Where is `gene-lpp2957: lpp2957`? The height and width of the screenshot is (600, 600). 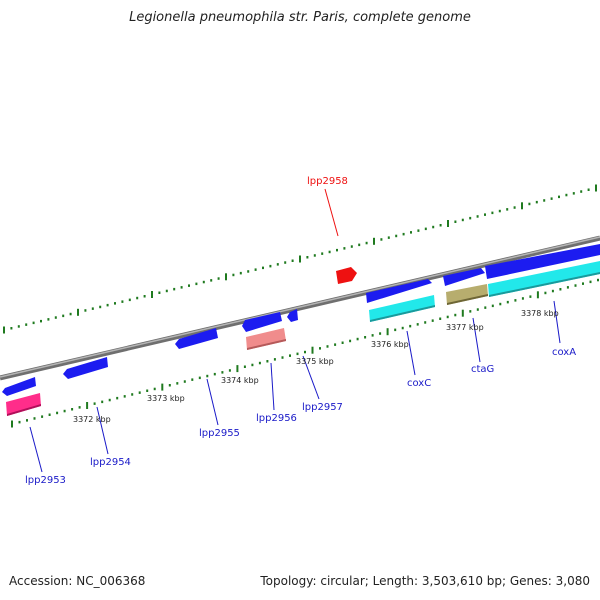 gene-lpp2957: lpp2957 is located at coordinates (322, 384).